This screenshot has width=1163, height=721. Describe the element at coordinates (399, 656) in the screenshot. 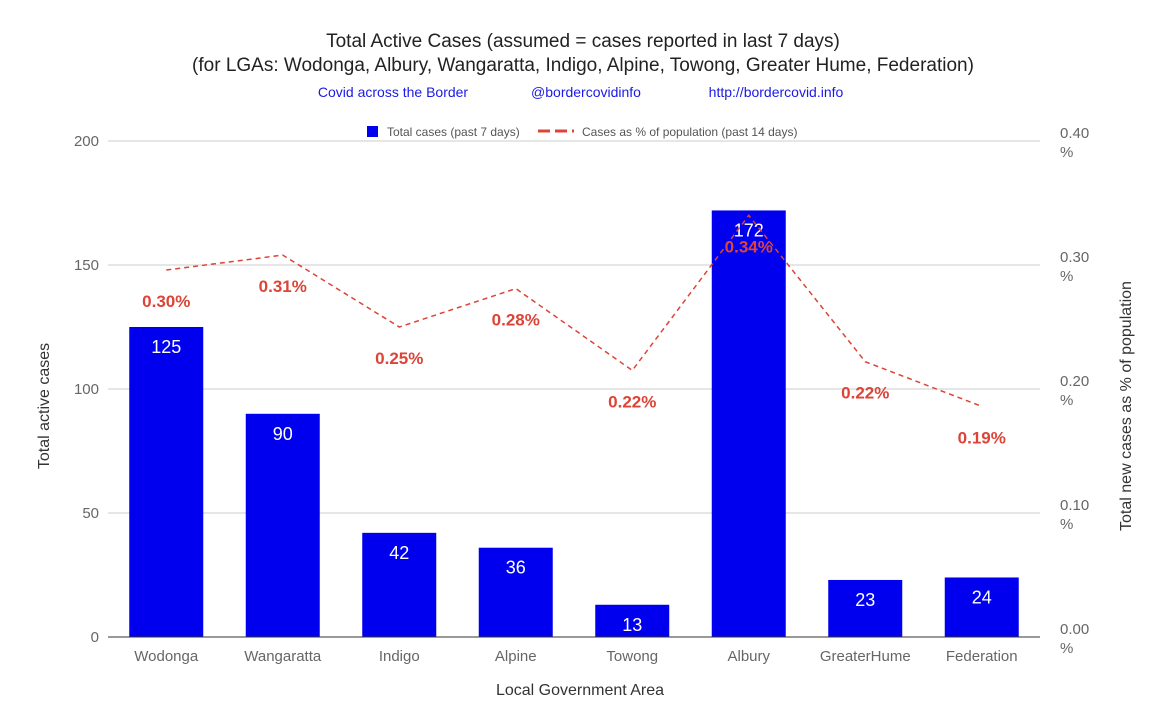

I see `x-tick-label: Indigo` at that location.